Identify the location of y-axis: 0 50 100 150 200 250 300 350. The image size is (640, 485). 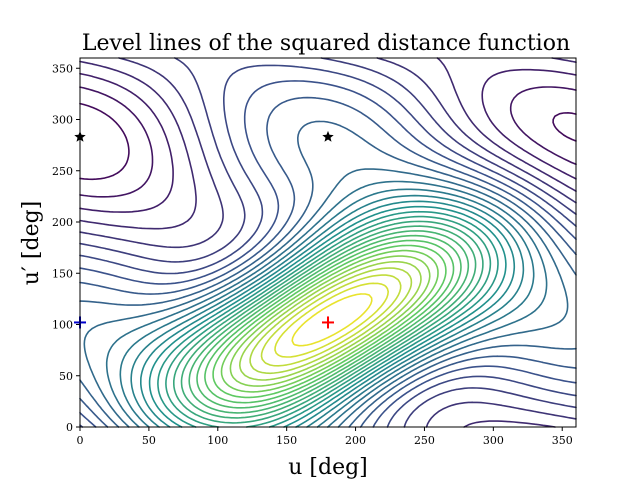
(66, 248).